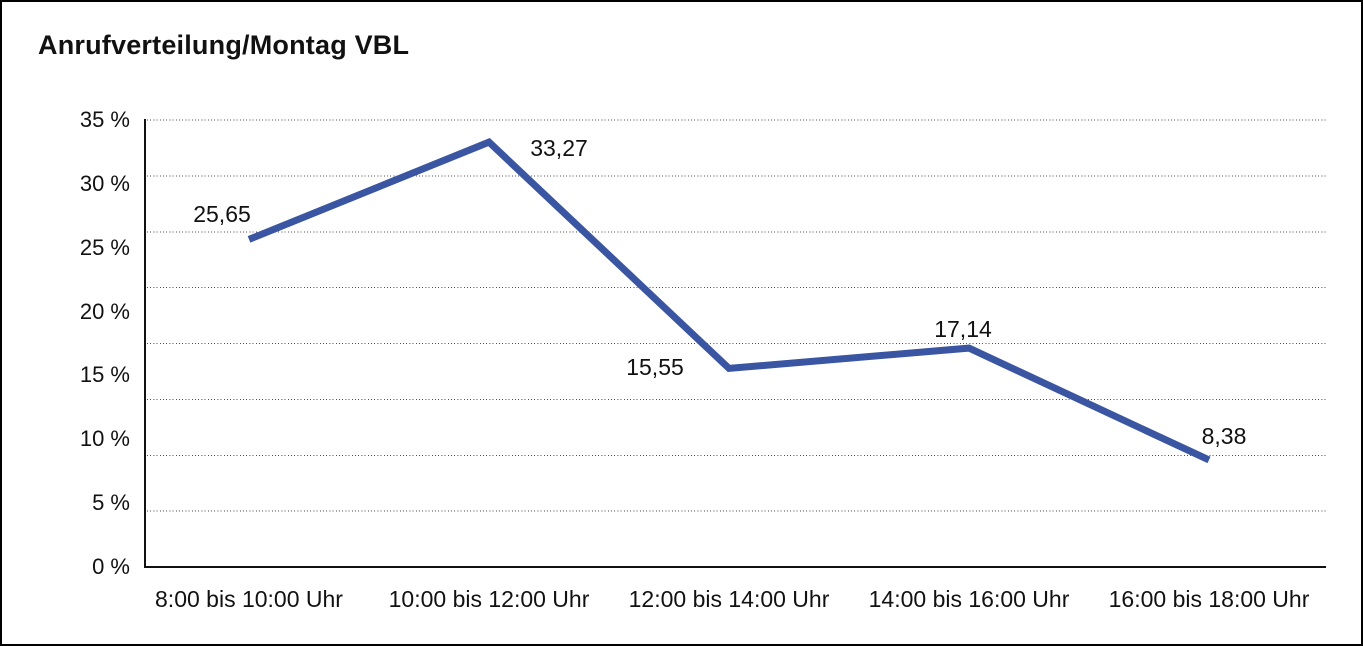  Describe the element at coordinates (1209, 599) in the screenshot. I see `x-category-label: 16:00 bis 18:00 Uhr` at that location.